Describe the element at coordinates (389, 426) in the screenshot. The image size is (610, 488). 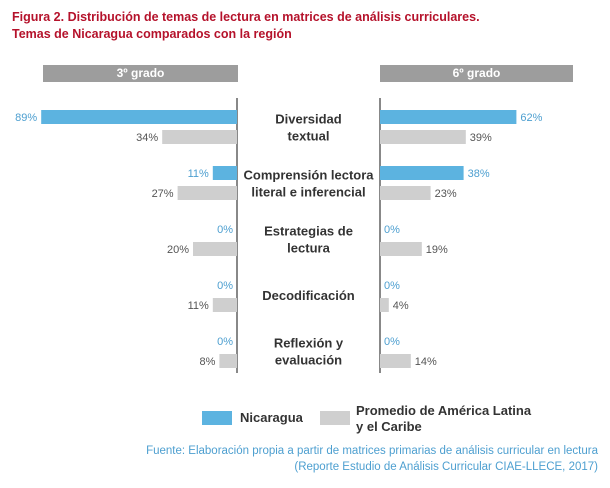
I see `legend-label-region-line2: y el Caribe` at that location.